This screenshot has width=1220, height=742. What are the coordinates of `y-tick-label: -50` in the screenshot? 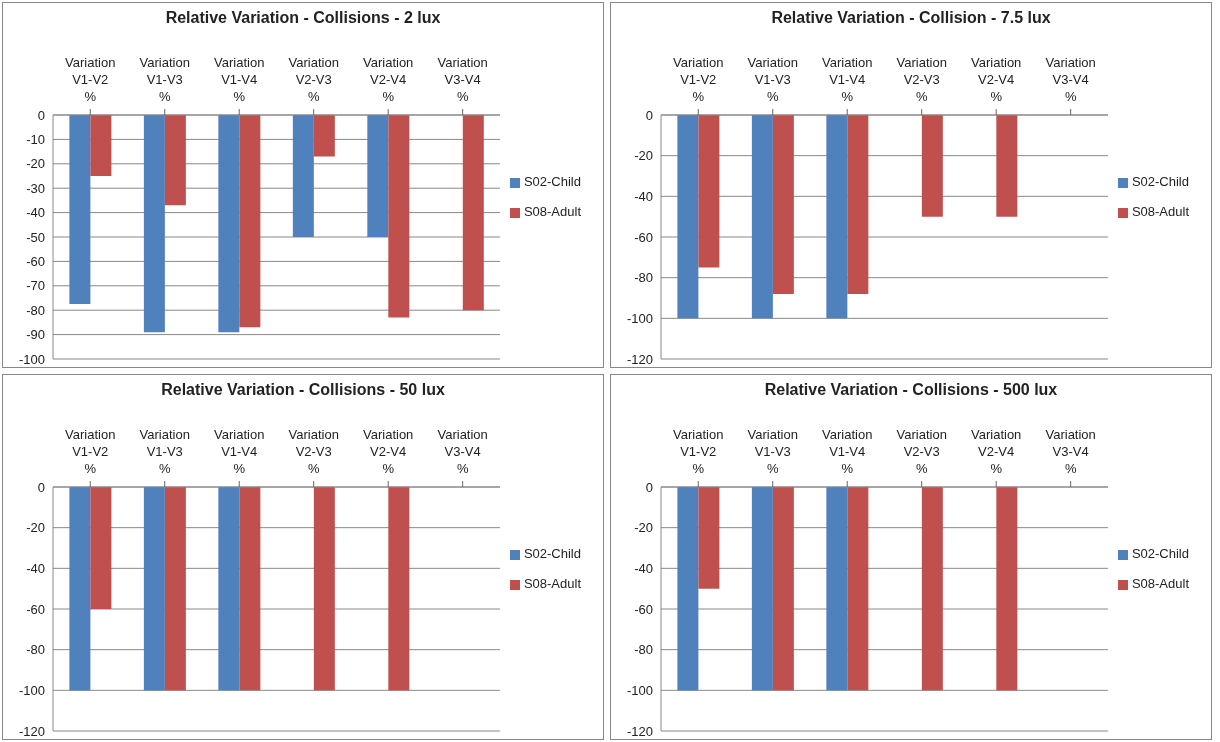 It's located at (35, 237).